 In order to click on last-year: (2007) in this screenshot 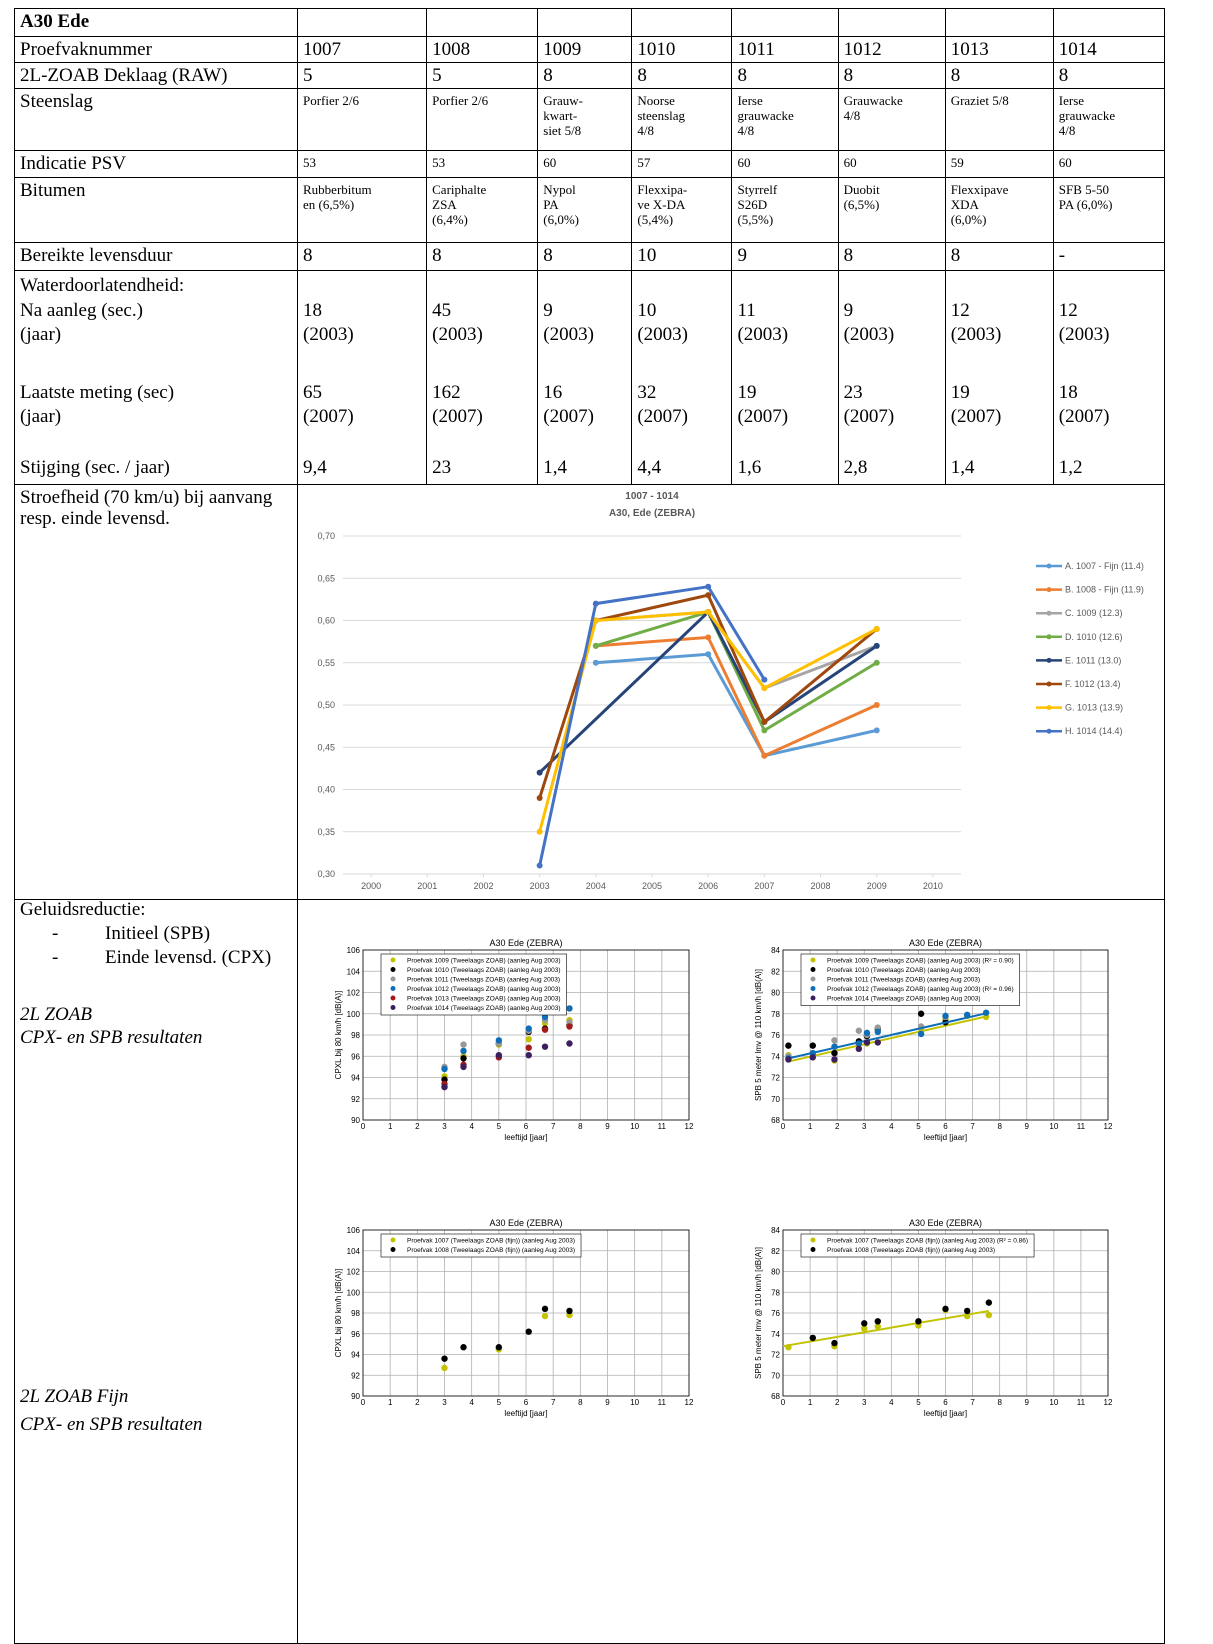, I will do `click(328, 416)`.